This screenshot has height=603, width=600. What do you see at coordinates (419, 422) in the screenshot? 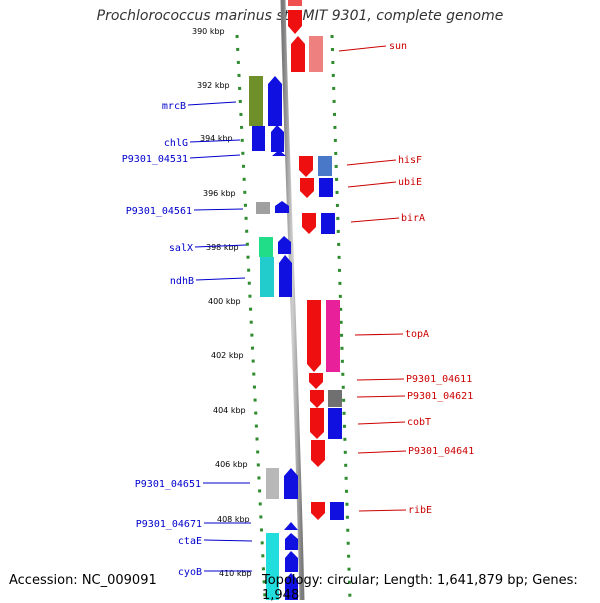
I see `gene-label: cobT` at bounding box center [419, 422].